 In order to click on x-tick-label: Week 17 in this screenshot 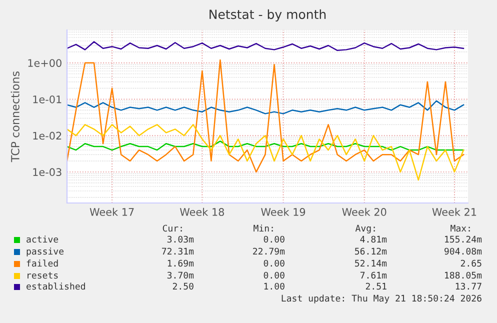, I will do `click(112, 212)`.